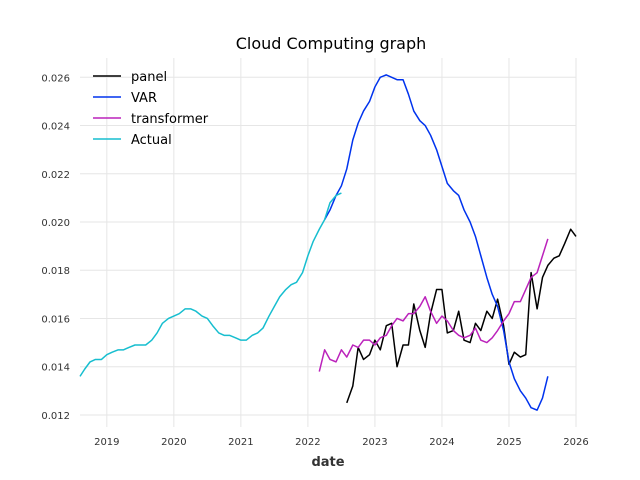 The image size is (640, 480). I want to click on x-tick-label: 2026, so click(575, 442).